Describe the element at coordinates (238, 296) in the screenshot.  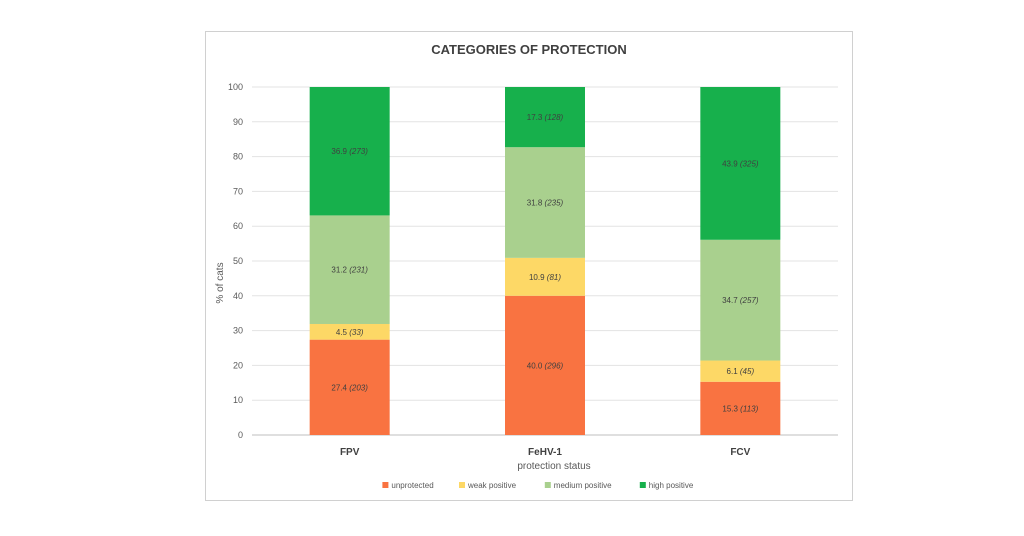
I see `y-tick-label: 40` at that location.